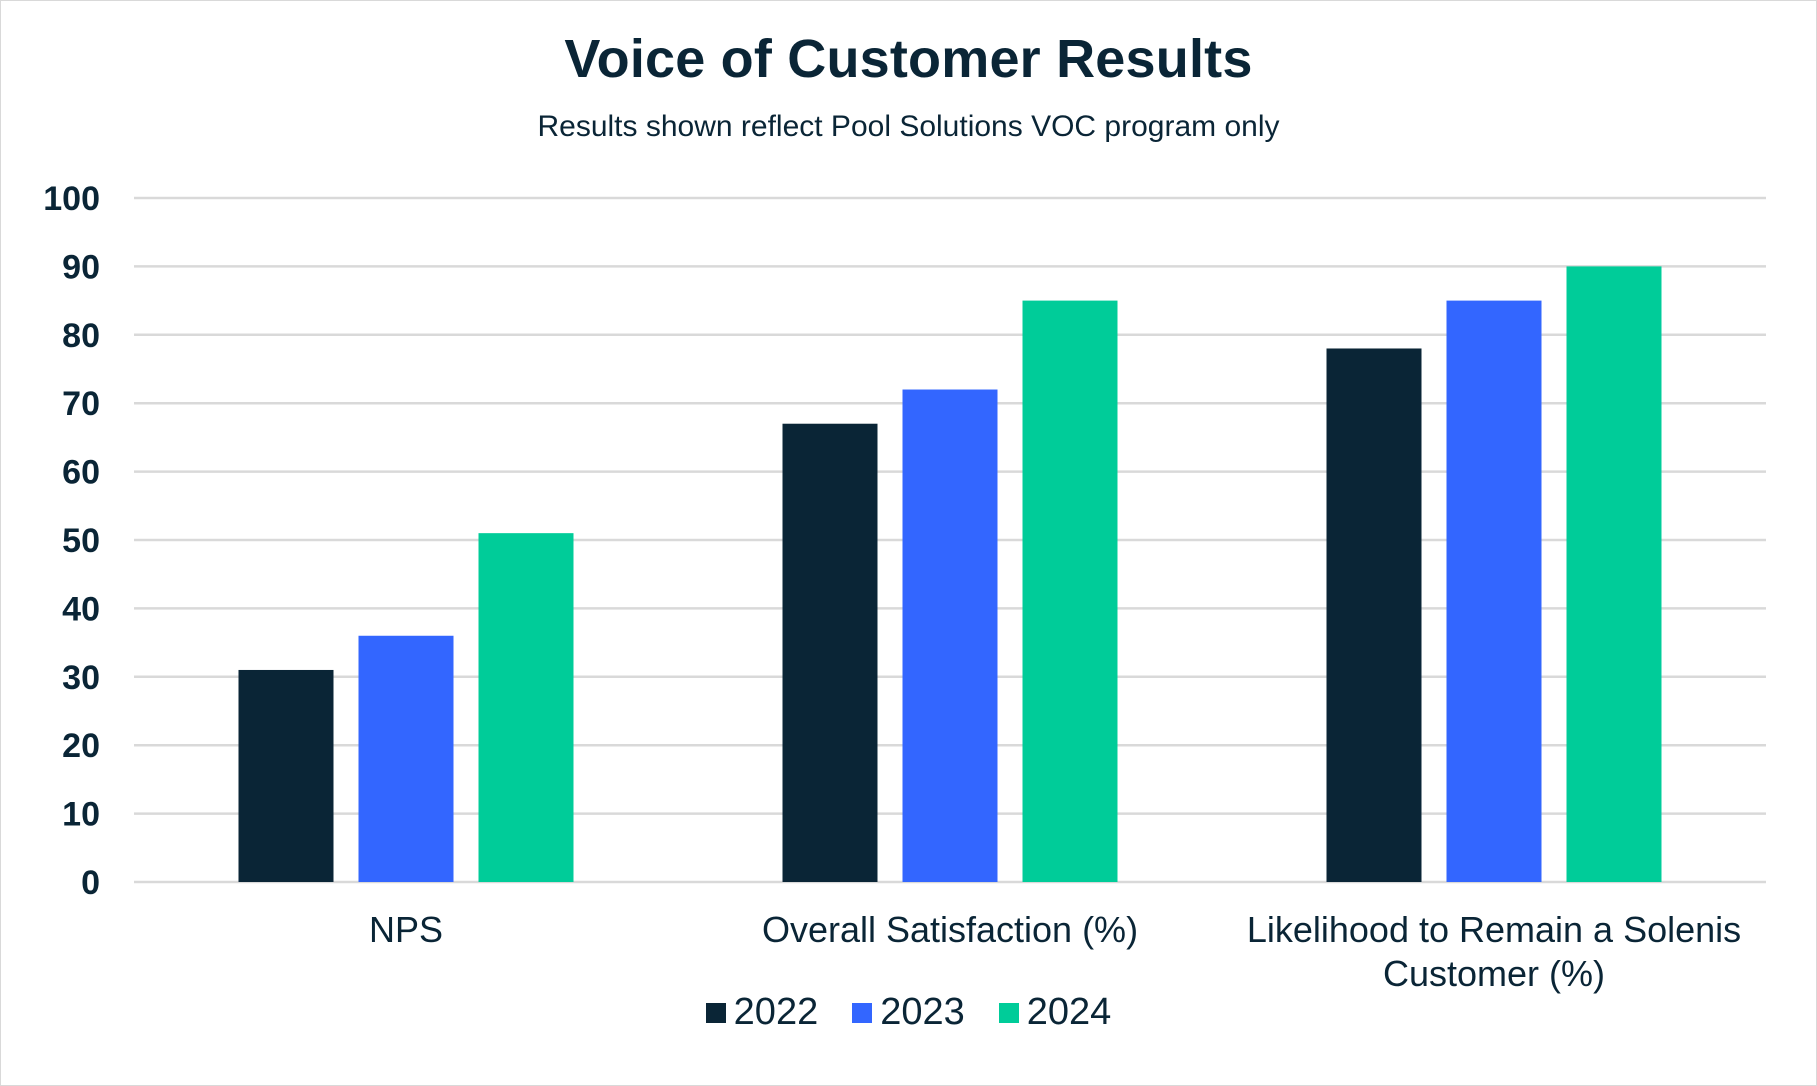 The height and width of the screenshot is (1086, 1817). I want to click on y-tick-label: 20, so click(81, 746).